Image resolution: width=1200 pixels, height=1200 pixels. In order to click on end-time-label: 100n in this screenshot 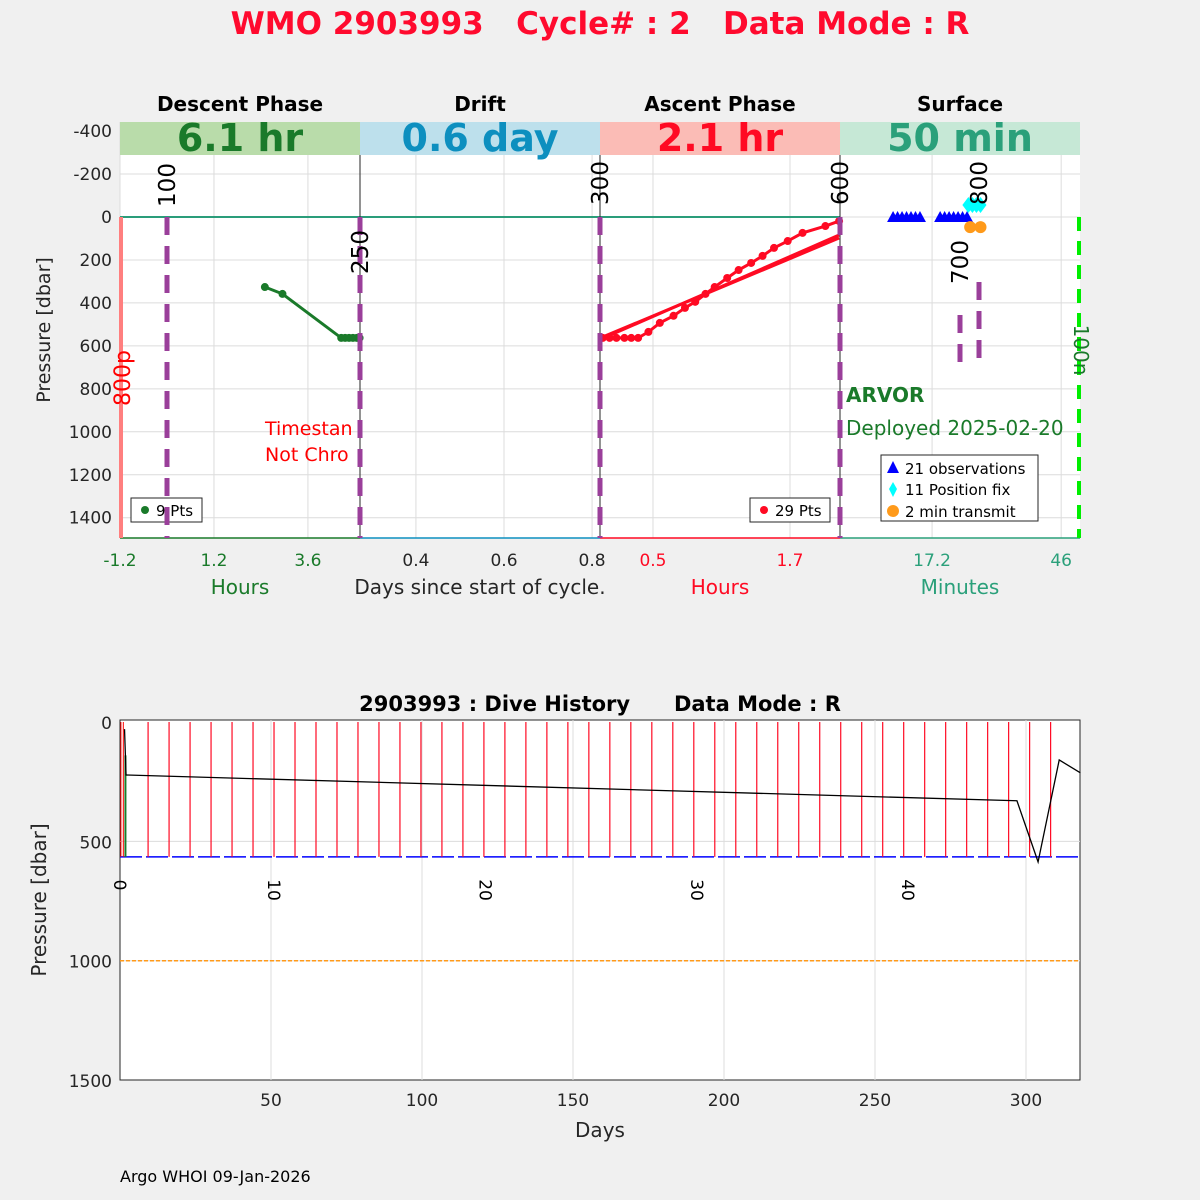, I will do `click(1081, 350)`.